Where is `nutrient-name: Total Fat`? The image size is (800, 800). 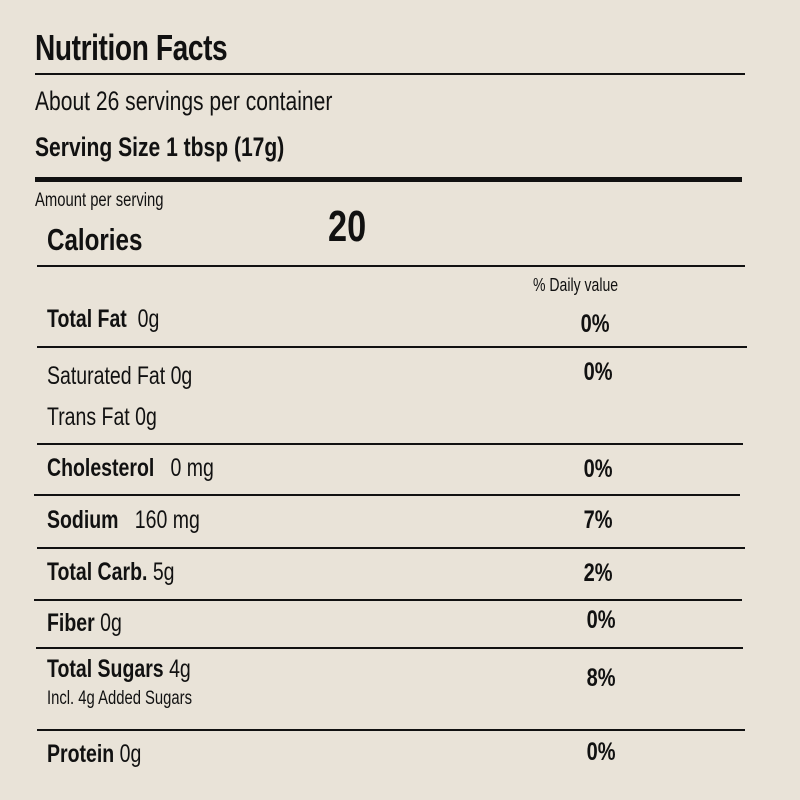 nutrient-name: Total Fat is located at coordinates (87, 319).